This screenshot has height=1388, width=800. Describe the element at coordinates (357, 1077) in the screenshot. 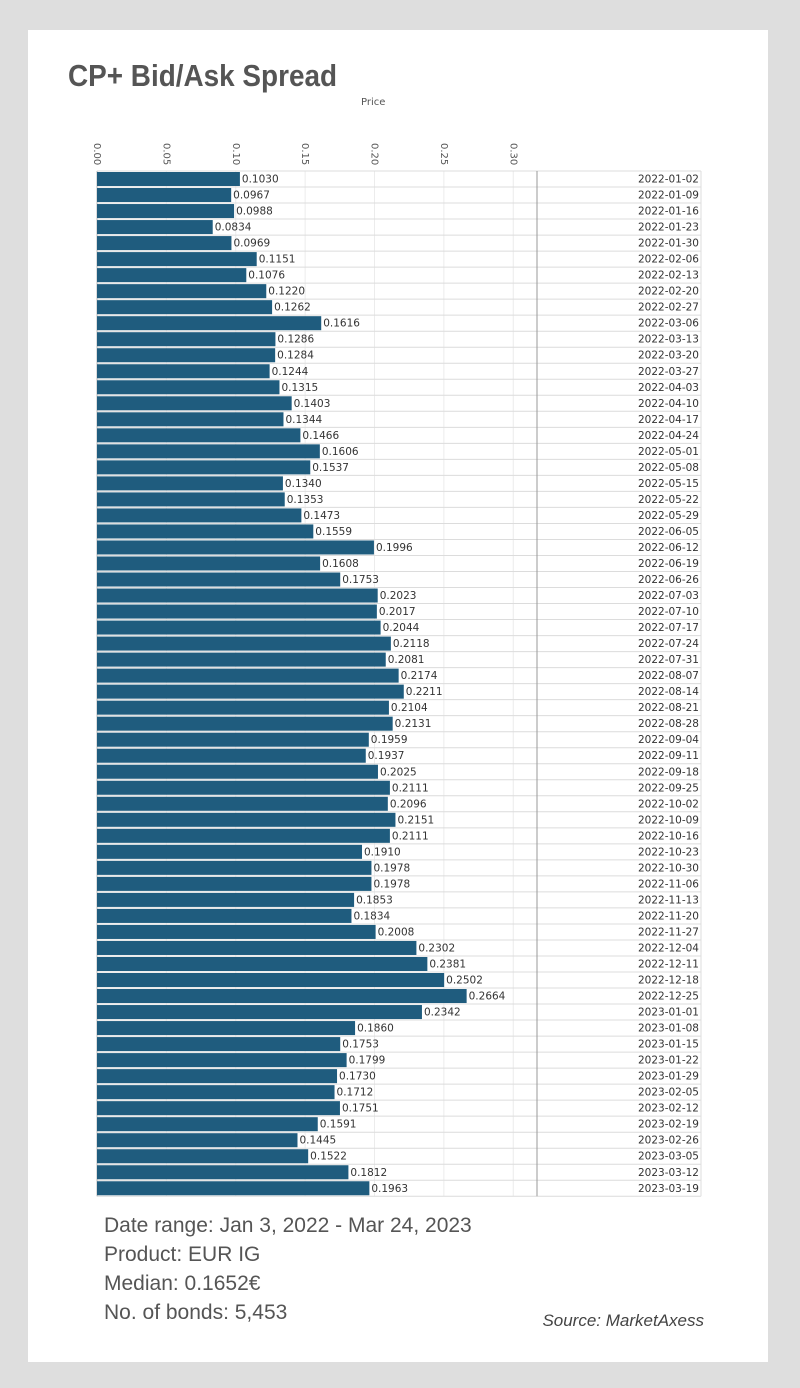

I see `bar-value-label: 0.1730` at that location.